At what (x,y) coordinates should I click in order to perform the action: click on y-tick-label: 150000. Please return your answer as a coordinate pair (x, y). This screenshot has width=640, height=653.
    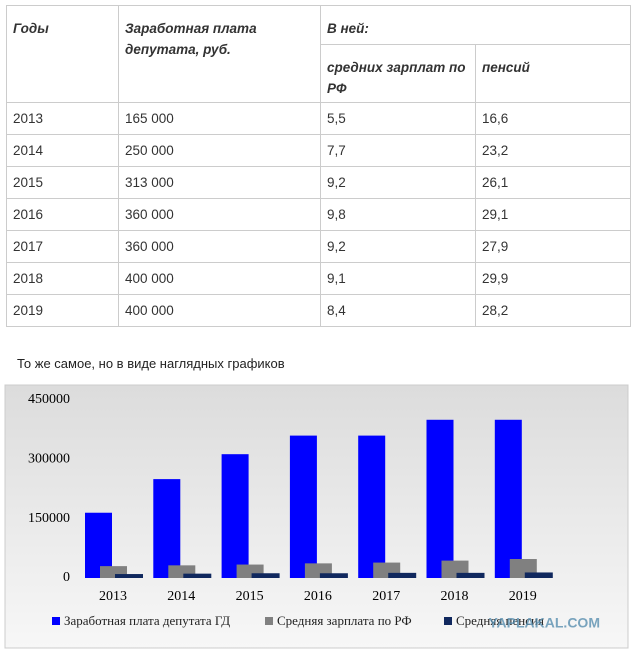
    Looking at the image, I should click on (49, 518).